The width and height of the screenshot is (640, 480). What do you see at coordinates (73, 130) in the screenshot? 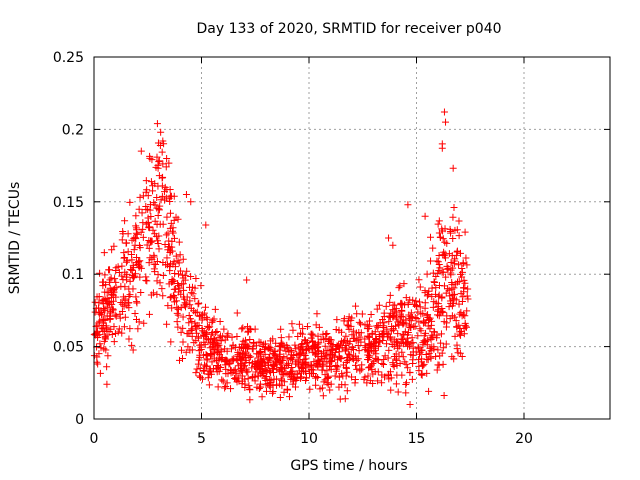
I see `y-tick-label-4: 0.2` at bounding box center [73, 130].